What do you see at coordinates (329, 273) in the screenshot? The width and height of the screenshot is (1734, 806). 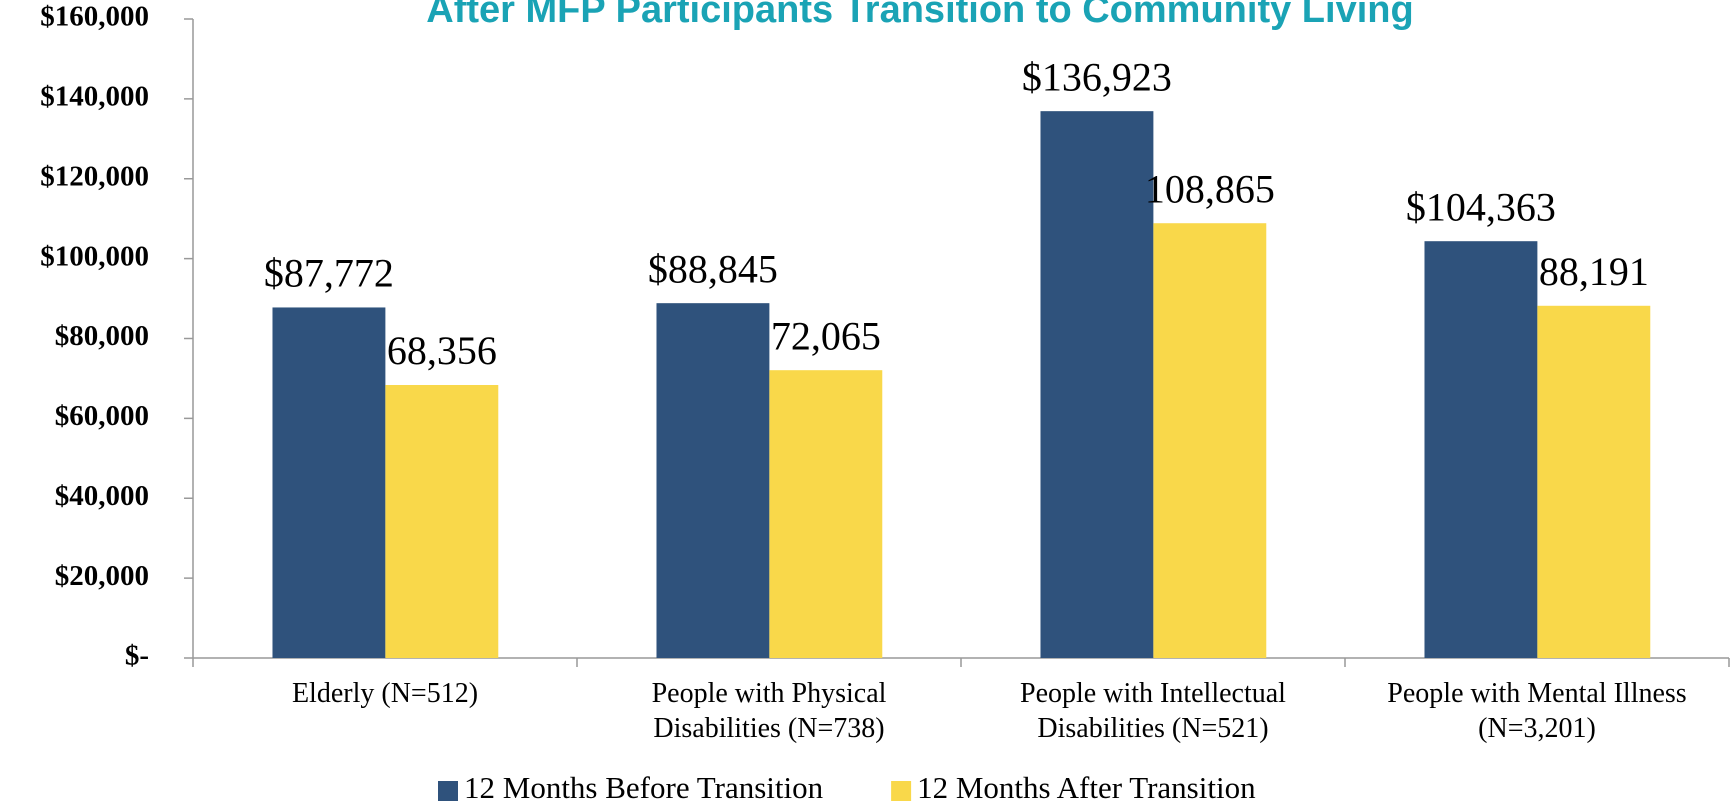 I see `data-label: $87,772` at bounding box center [329, 273].